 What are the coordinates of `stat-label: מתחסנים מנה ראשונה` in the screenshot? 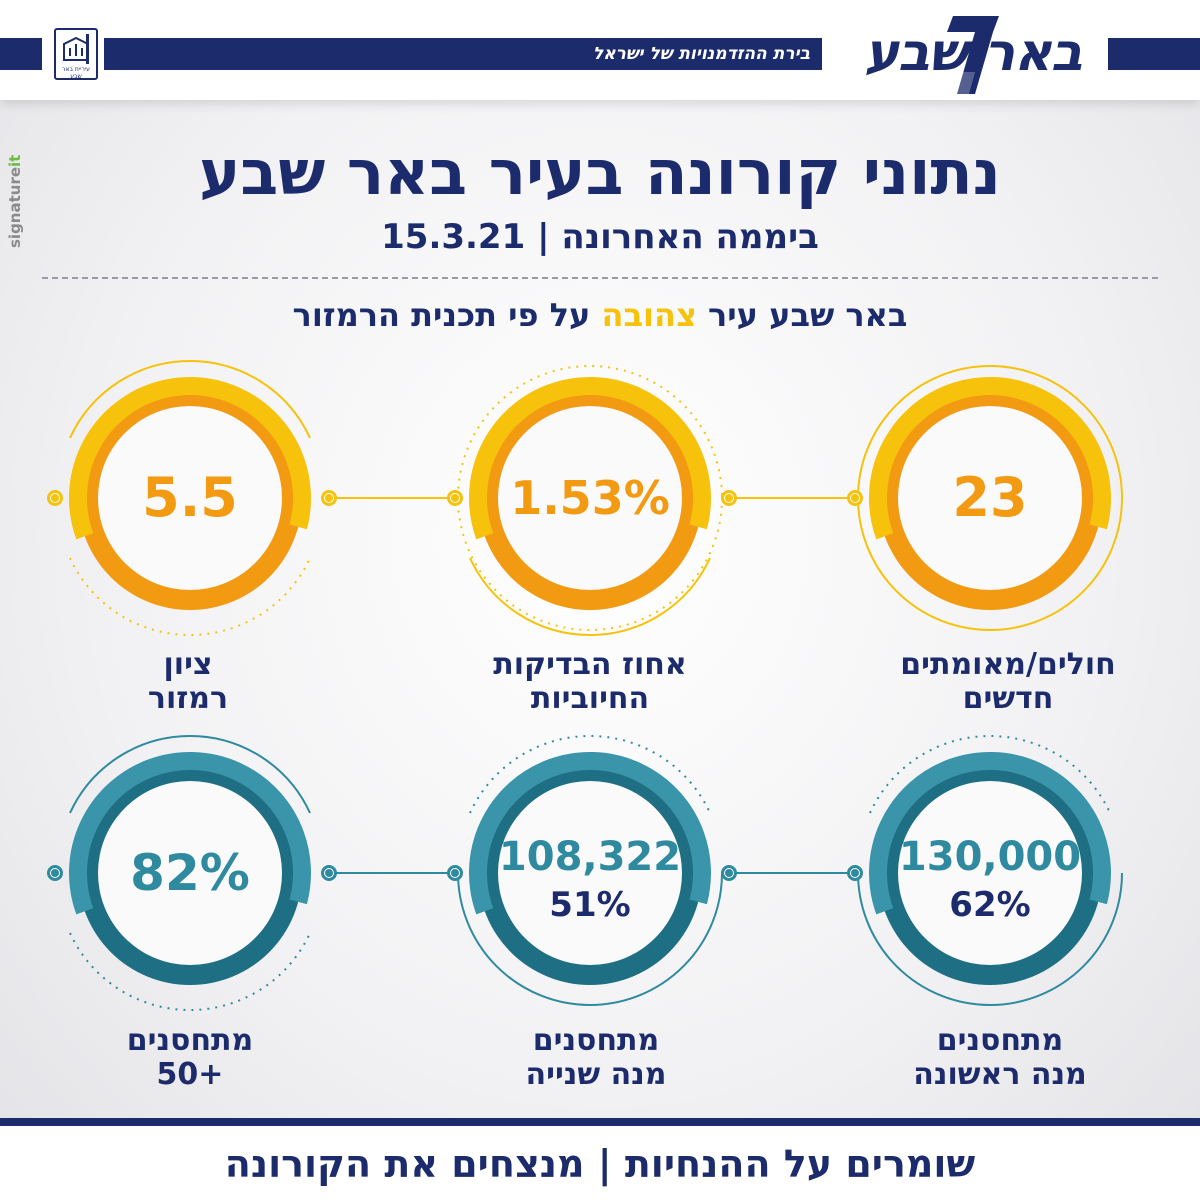 It's located at (1000, 1057).